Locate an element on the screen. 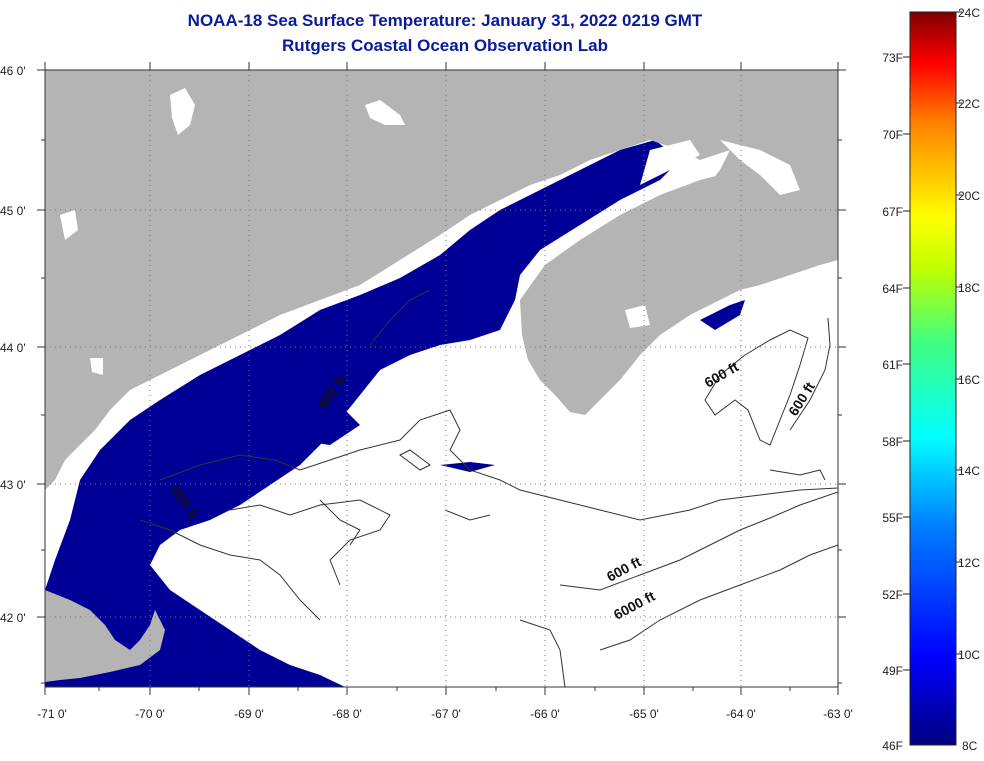  lat-label-43: 43 0' is located at coordinates (13, 485).